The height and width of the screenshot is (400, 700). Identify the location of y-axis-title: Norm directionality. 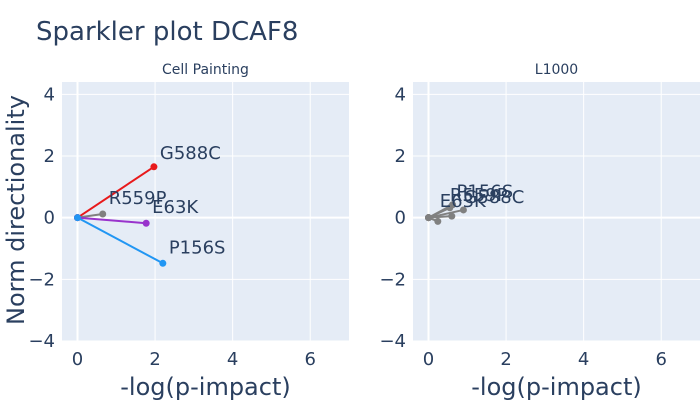
(16, 210).